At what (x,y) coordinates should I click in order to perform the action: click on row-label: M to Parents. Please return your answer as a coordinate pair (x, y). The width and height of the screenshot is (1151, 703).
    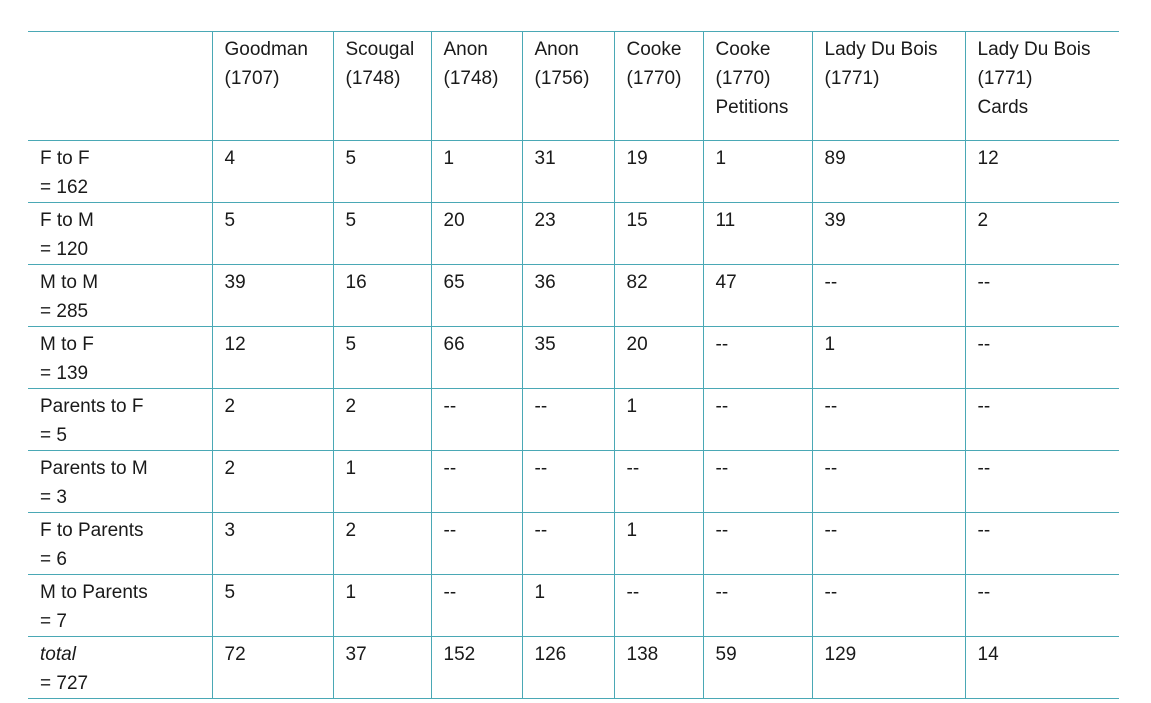
    Looking at the image, I should click on (94, 592).